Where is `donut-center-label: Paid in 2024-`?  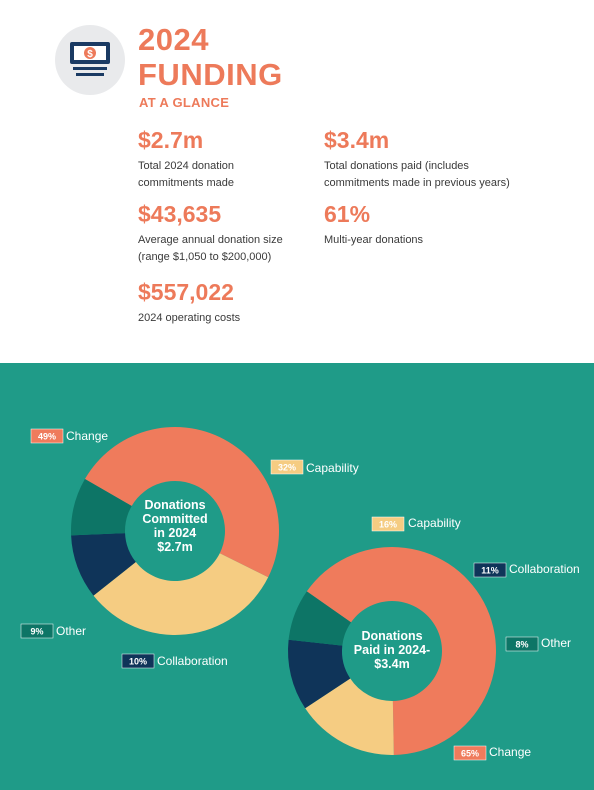 donut-center-label: Paid in 2024- is located at coordinates (392, 650).